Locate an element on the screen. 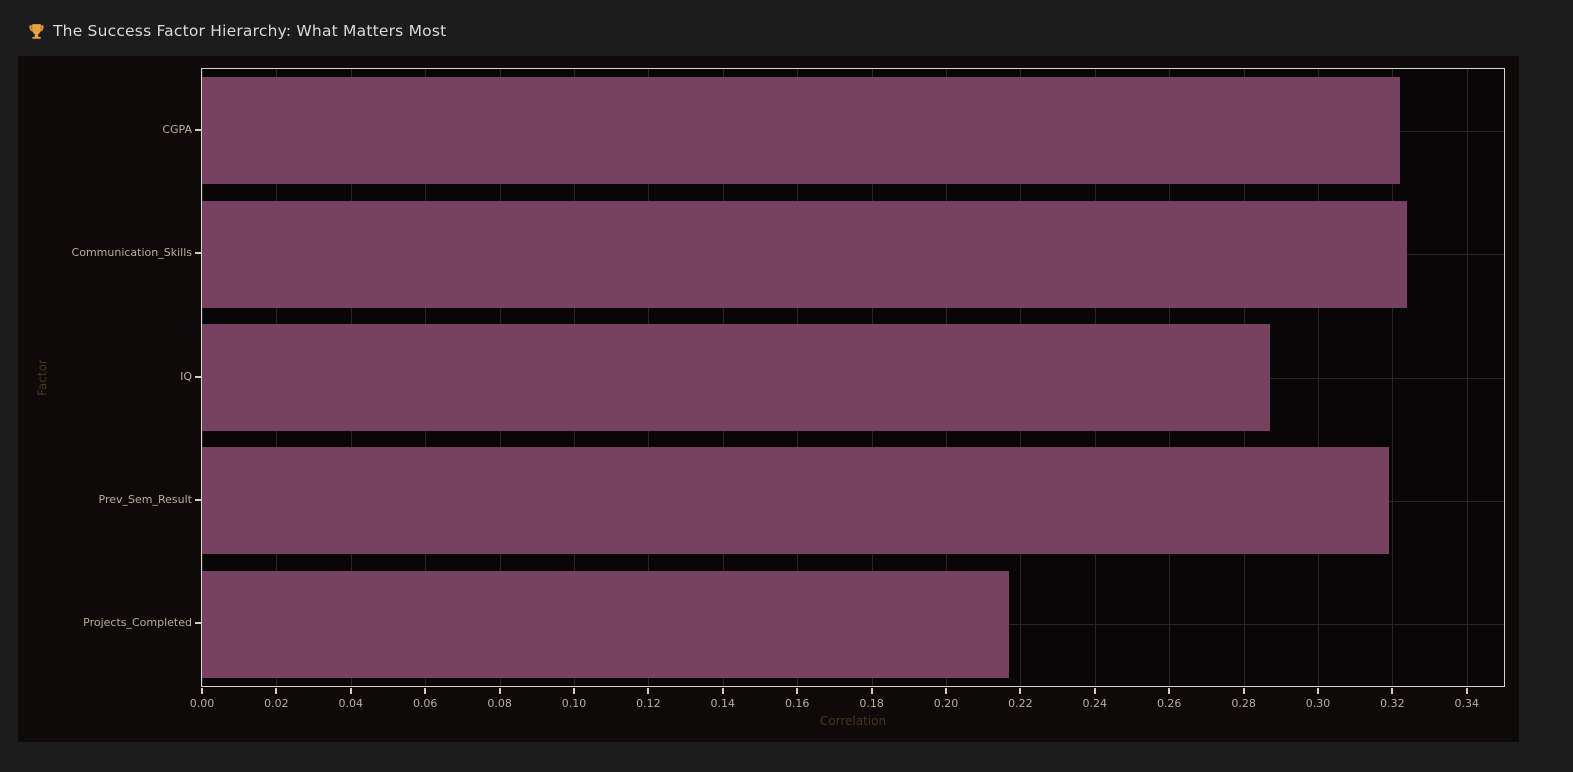  y-tick-label-iq: IQ is located at coordinates (186, 376).